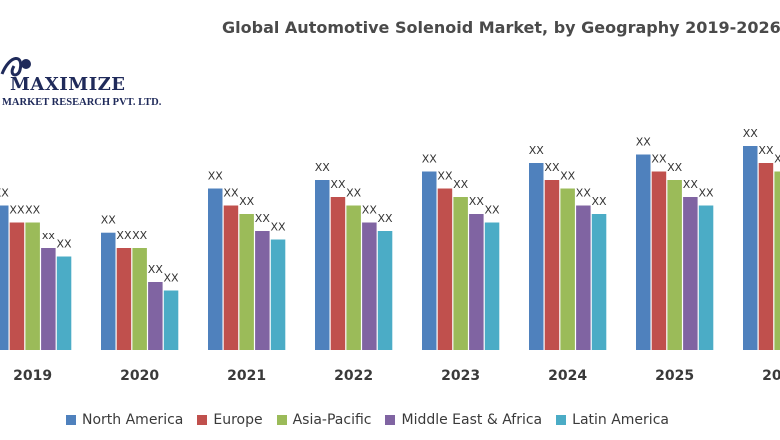  Describe the element at coordinates (644, 142) in the screenshot. I see `data-label-north-america-2025: XX` at that location.